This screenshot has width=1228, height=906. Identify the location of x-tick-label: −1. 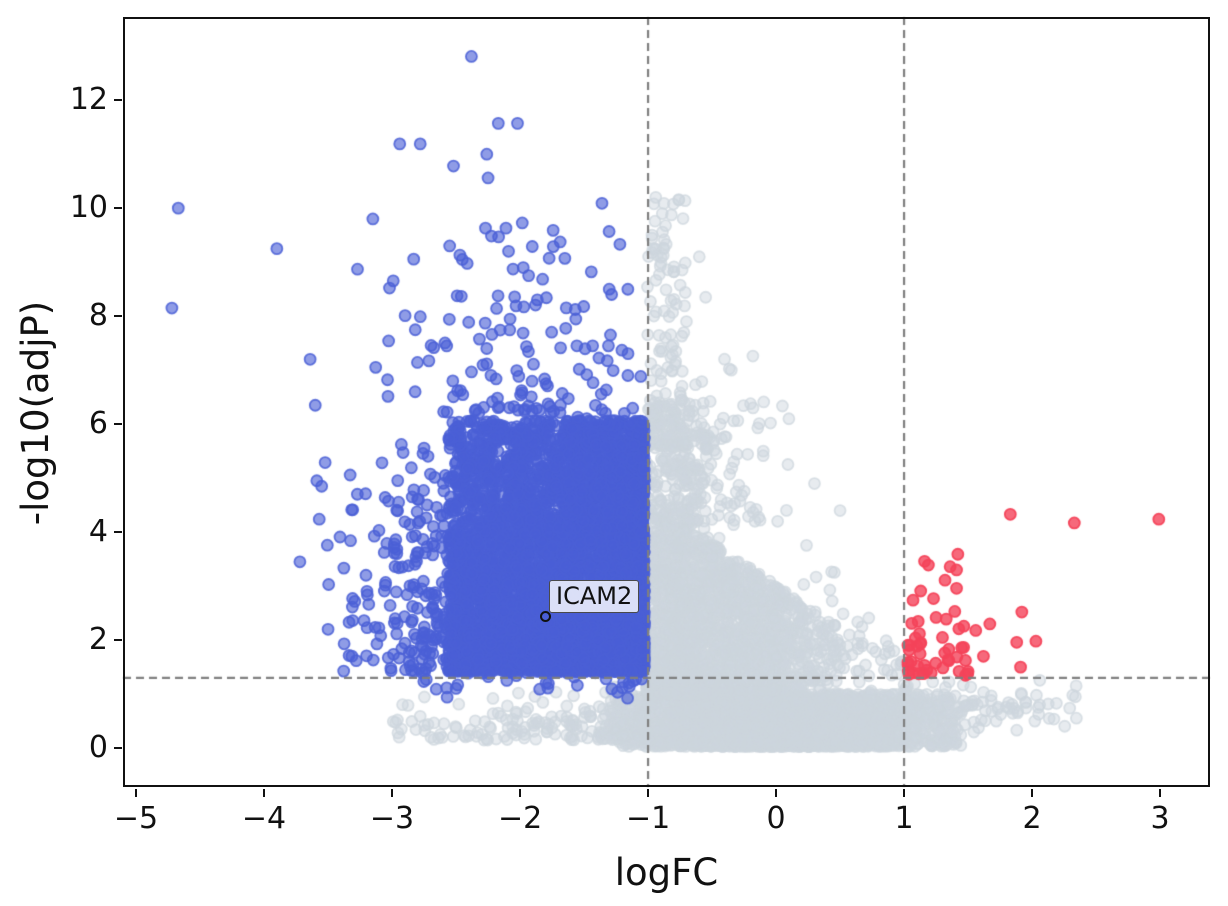
(648, 818).